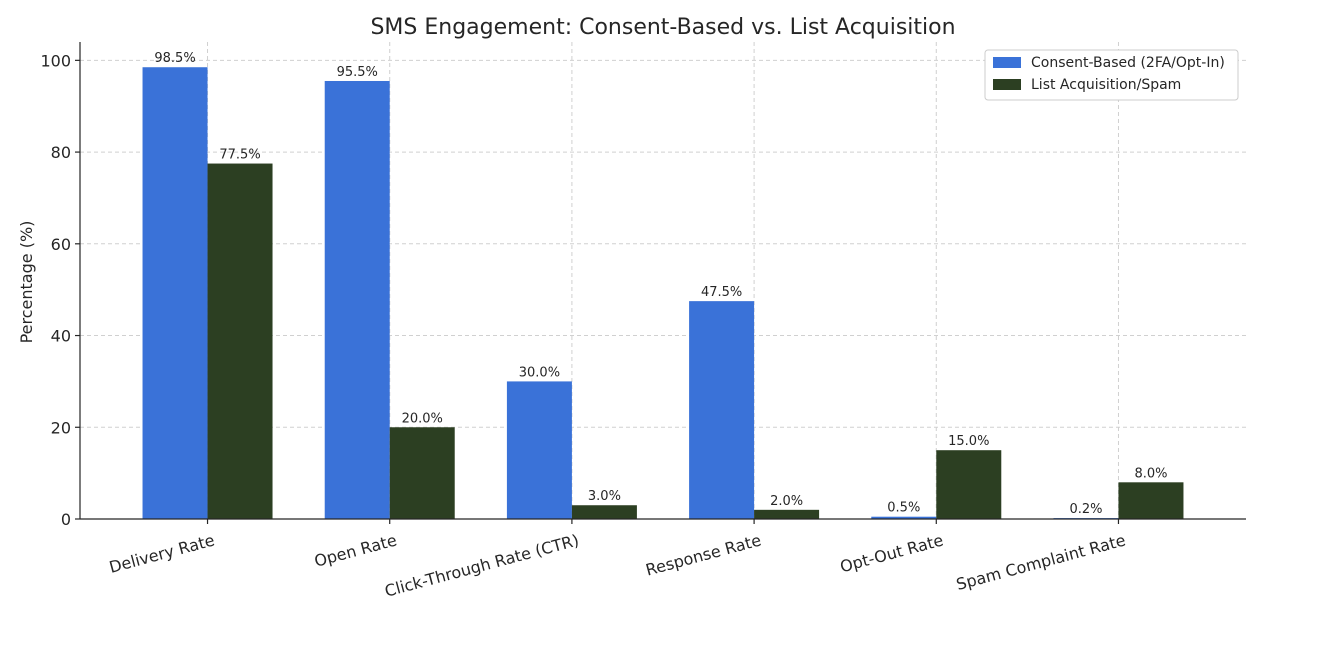 The width and height of the screenshot is (1330, 652). What do you see at coordinates (61, 244) in the screenshot?
I see `y-tick-label: 60` at bounding box center [61, 244].